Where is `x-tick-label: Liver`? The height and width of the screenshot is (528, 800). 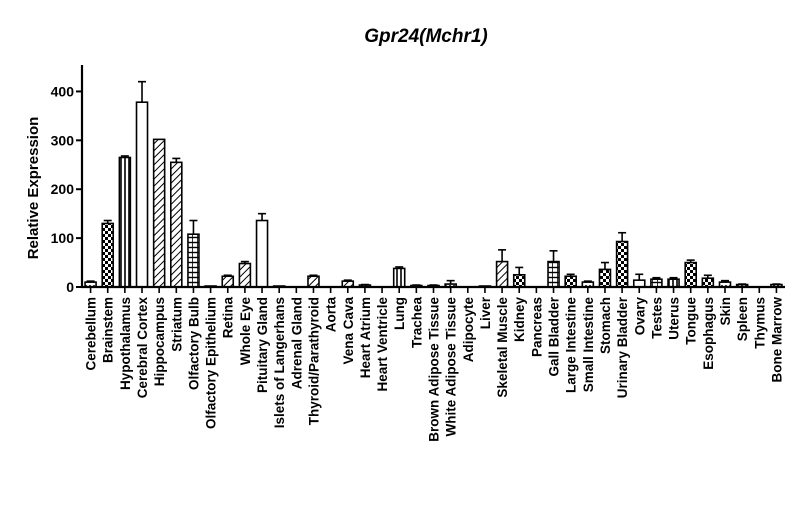
x-tick-label: Liver is located at coordinates (485, 312).